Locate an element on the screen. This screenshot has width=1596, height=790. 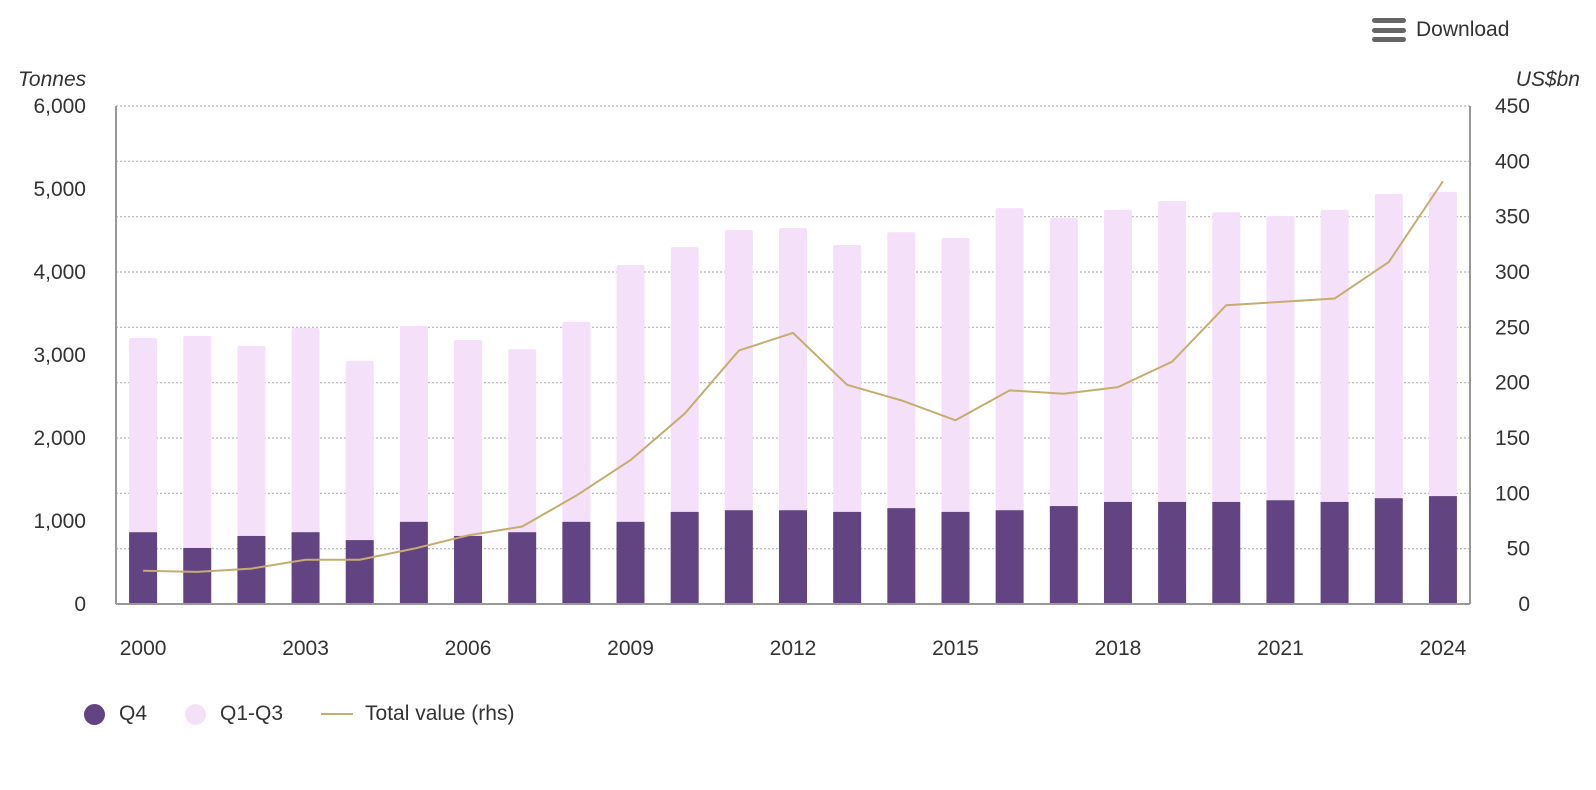
right-tick-label: 150 is located at coordinates (1512, 438).